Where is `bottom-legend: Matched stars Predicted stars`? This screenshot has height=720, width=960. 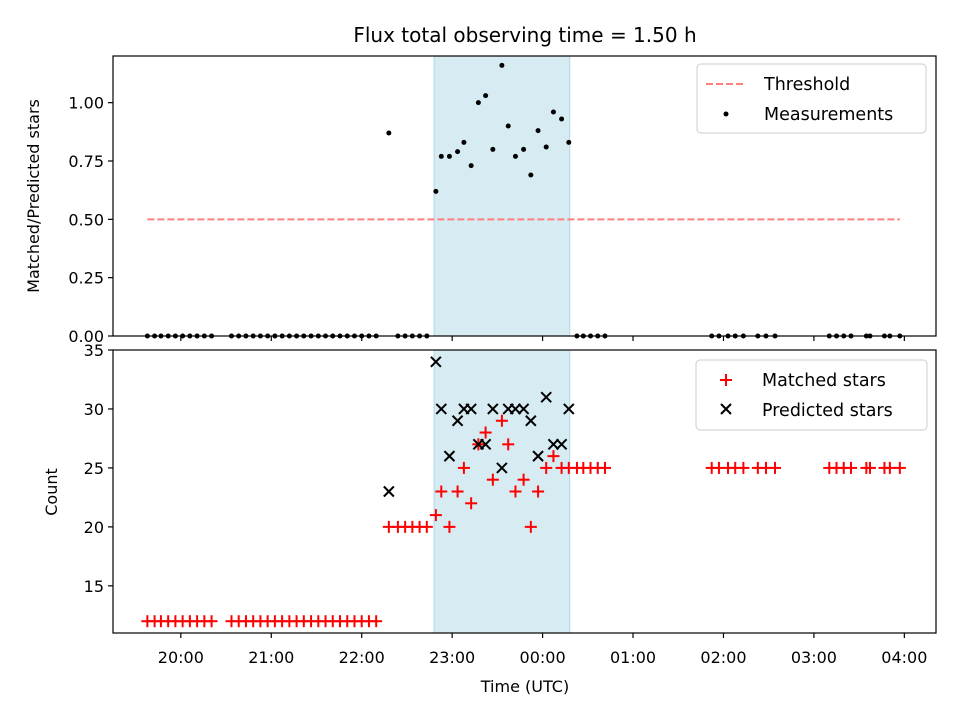
bottom-legend: Matched stars Predicted stars is located at coordinates (811, 395).